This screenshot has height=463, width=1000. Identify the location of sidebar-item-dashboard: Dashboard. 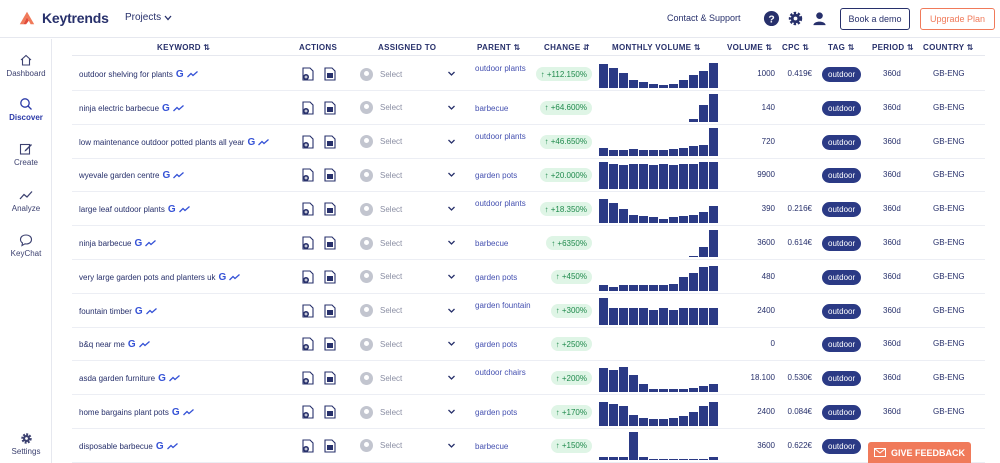
(26, 65).